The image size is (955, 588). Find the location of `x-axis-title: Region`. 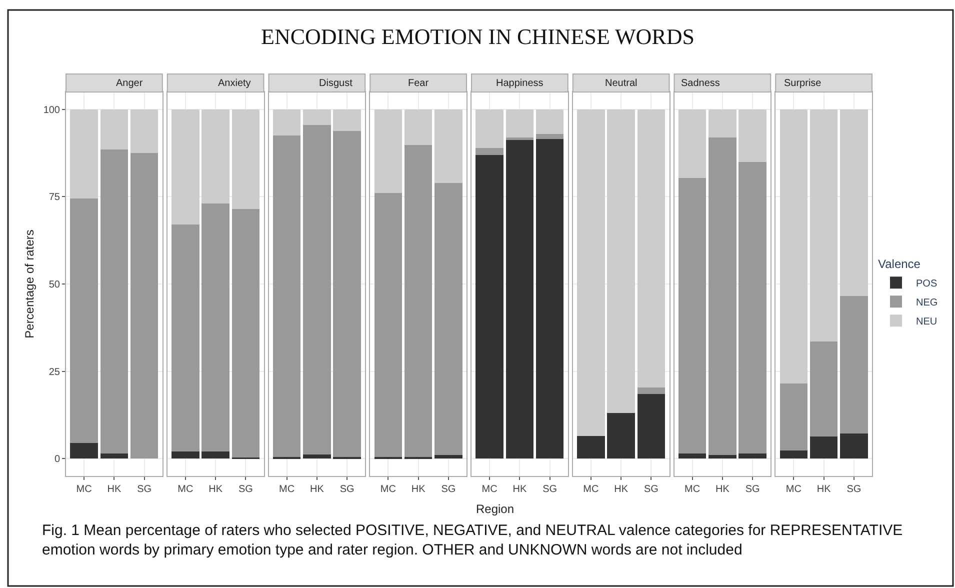

x-axis-title: Region is located at coordinates (495, 509).